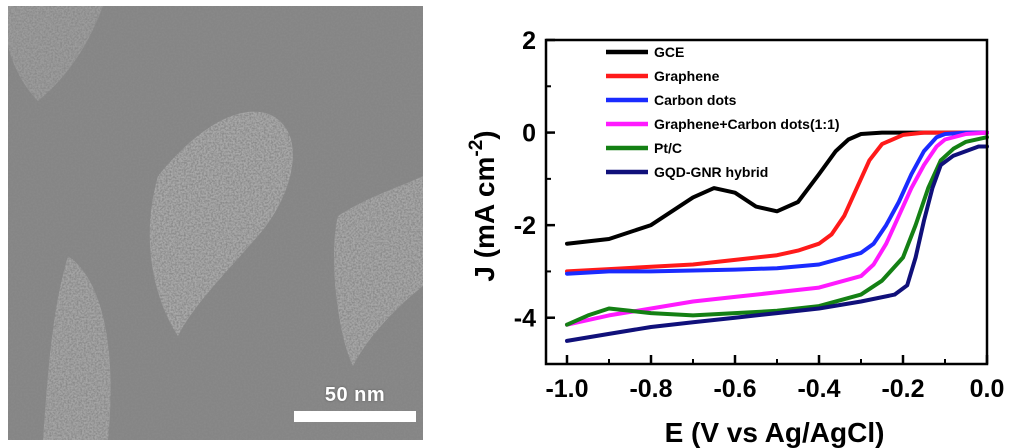  I want to click on x-axis-ticks: -1.0 -0.8 -0.6 -0.4 -0.2 0.0, so click(774, 379).